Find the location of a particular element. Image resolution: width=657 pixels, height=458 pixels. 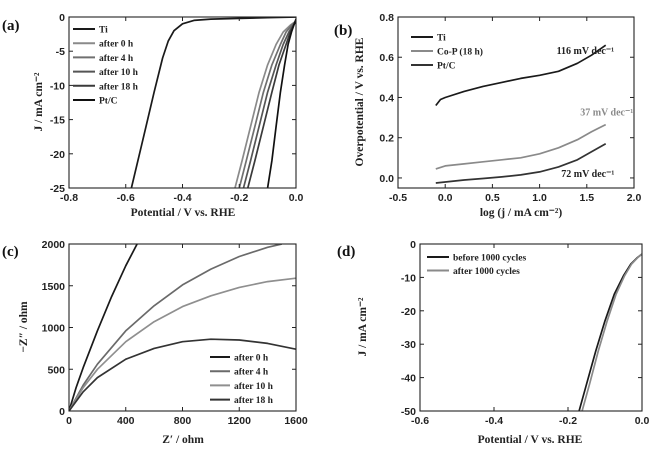

y-tick-label: 0.6 is located at coordinates (386, 58).